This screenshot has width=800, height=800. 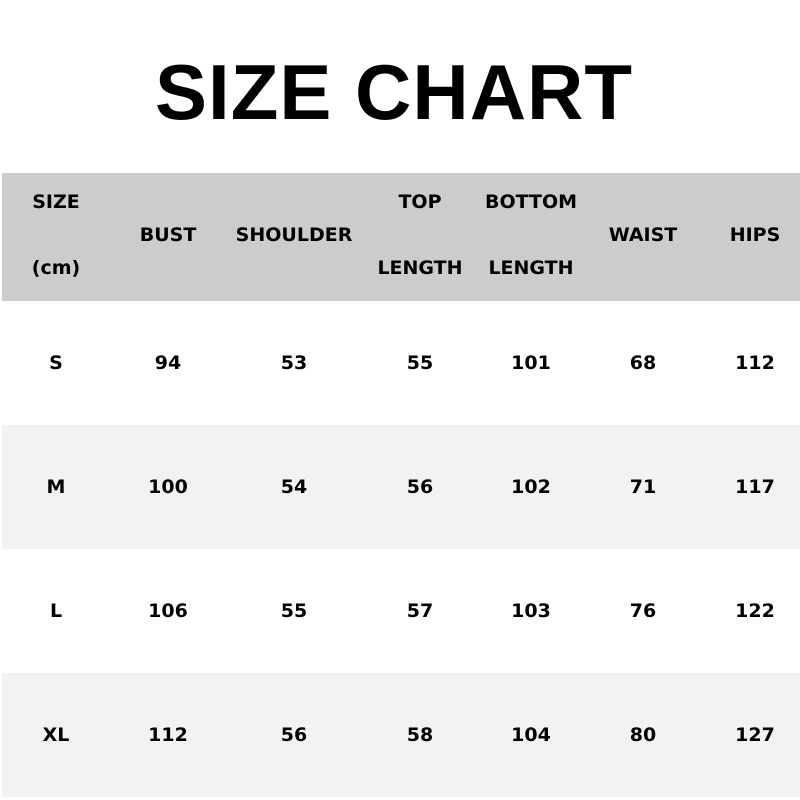 What do you see at coordinates (168, 235) in the screenshot?
I see `header-bust: BUST` at bounding box center [168, 235].